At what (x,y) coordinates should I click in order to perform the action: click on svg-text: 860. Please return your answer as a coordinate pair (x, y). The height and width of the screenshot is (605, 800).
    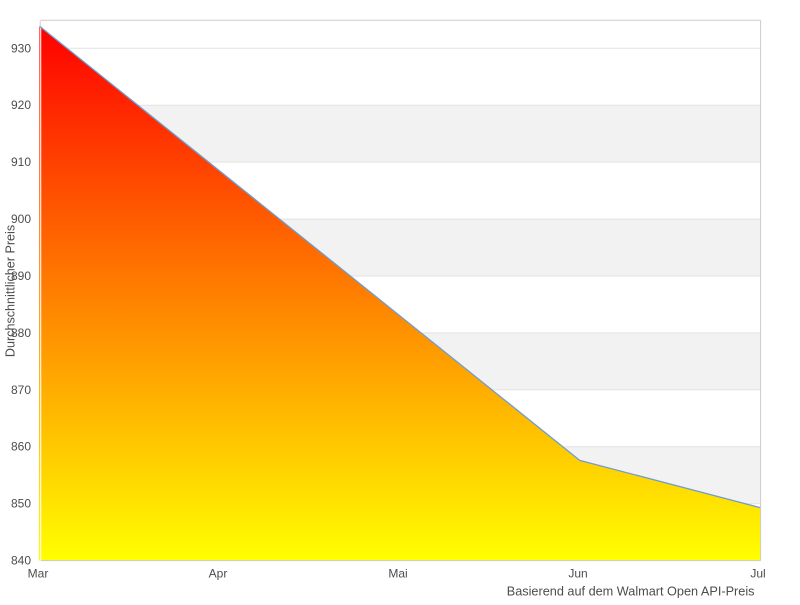
    Looking at the image, I should click on (21, 447).